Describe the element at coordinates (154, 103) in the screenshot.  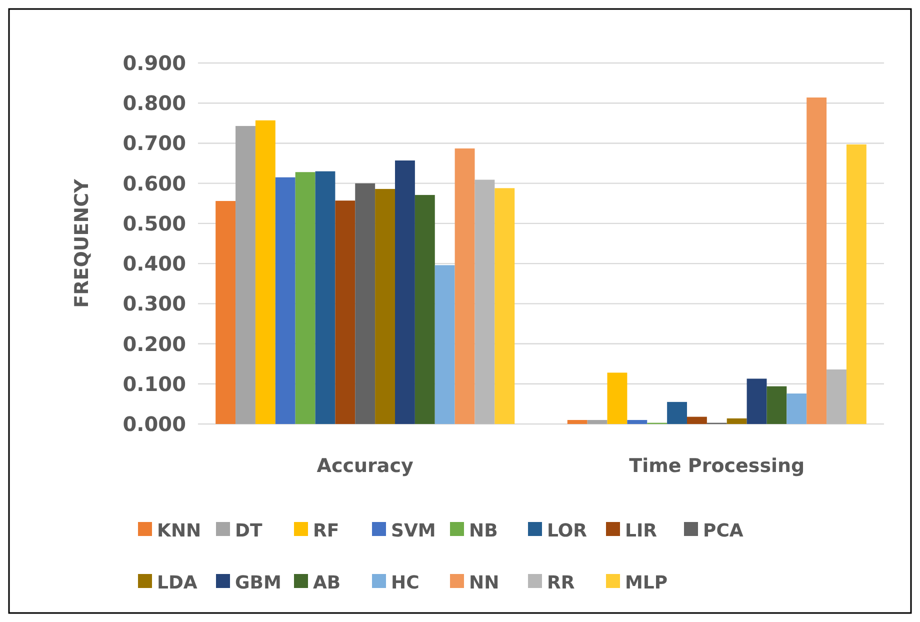
I see `y-tick-label: 0.800` at that location.